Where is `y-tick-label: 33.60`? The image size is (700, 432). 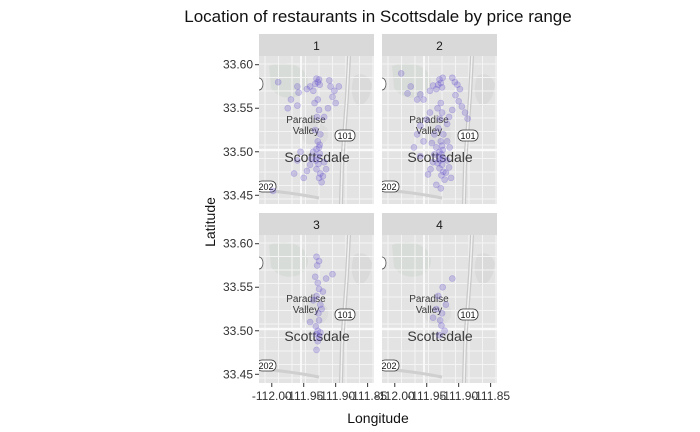
y-tick-label: 33.60 is located at coordinates (238, 244).